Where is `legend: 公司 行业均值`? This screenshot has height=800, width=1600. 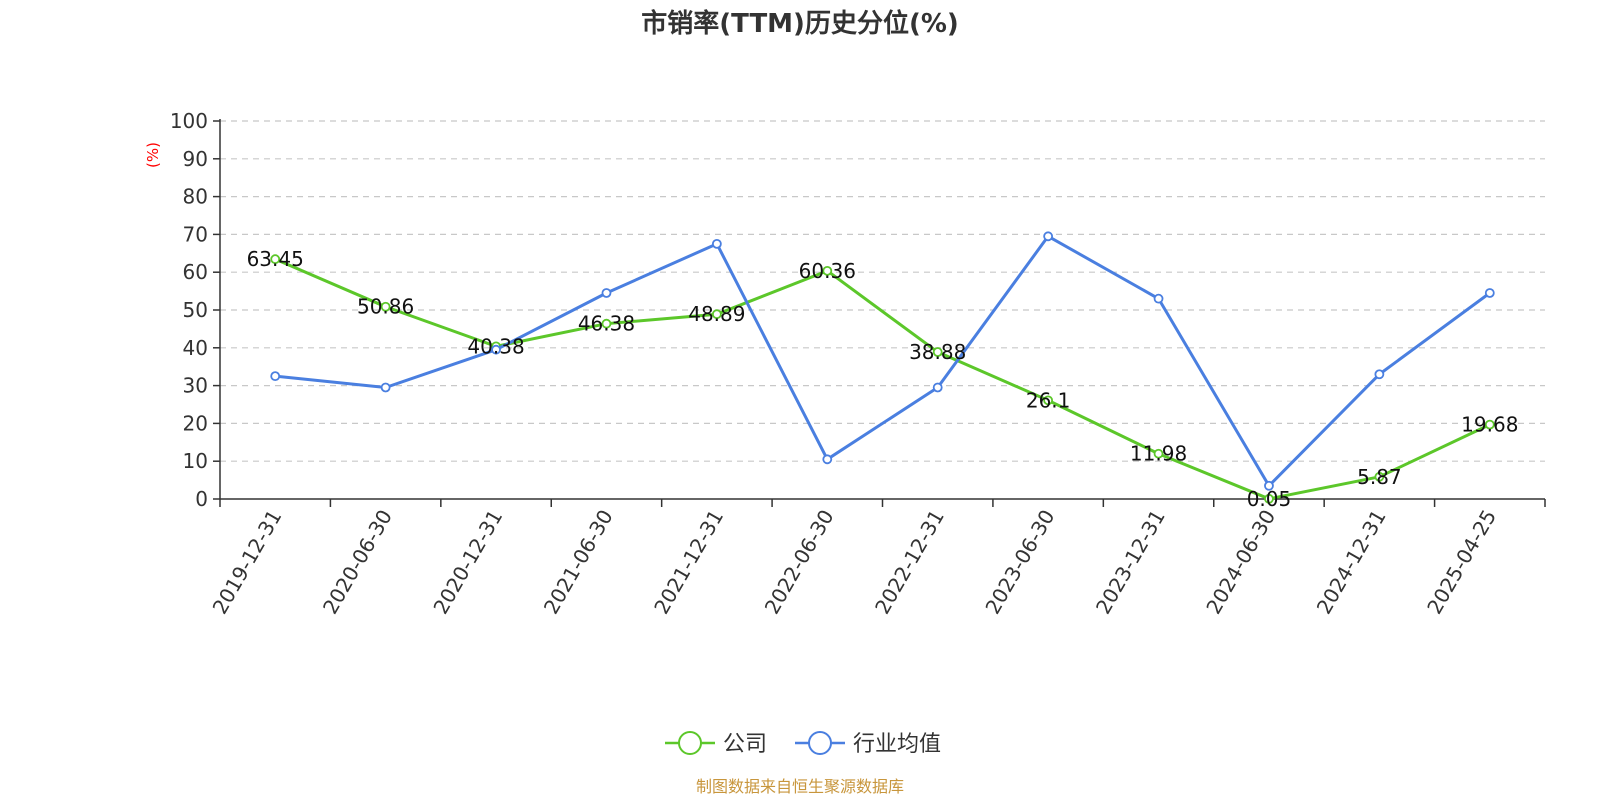 legend: 公司 行业均值 is located at coordinates (803, 744).